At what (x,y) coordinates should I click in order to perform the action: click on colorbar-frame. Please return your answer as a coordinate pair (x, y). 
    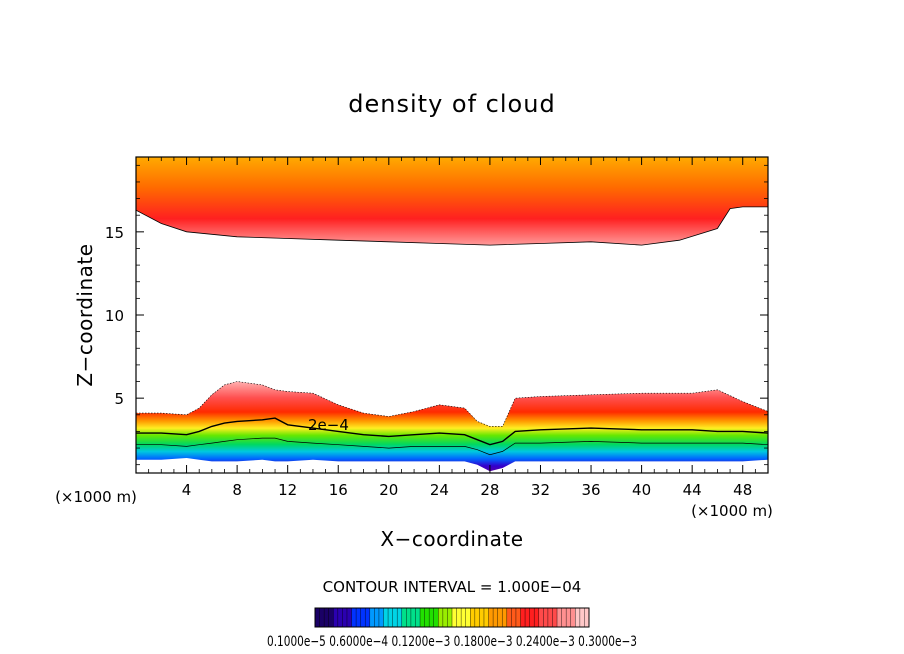
    Looking at the image, I should click on (452, 617).